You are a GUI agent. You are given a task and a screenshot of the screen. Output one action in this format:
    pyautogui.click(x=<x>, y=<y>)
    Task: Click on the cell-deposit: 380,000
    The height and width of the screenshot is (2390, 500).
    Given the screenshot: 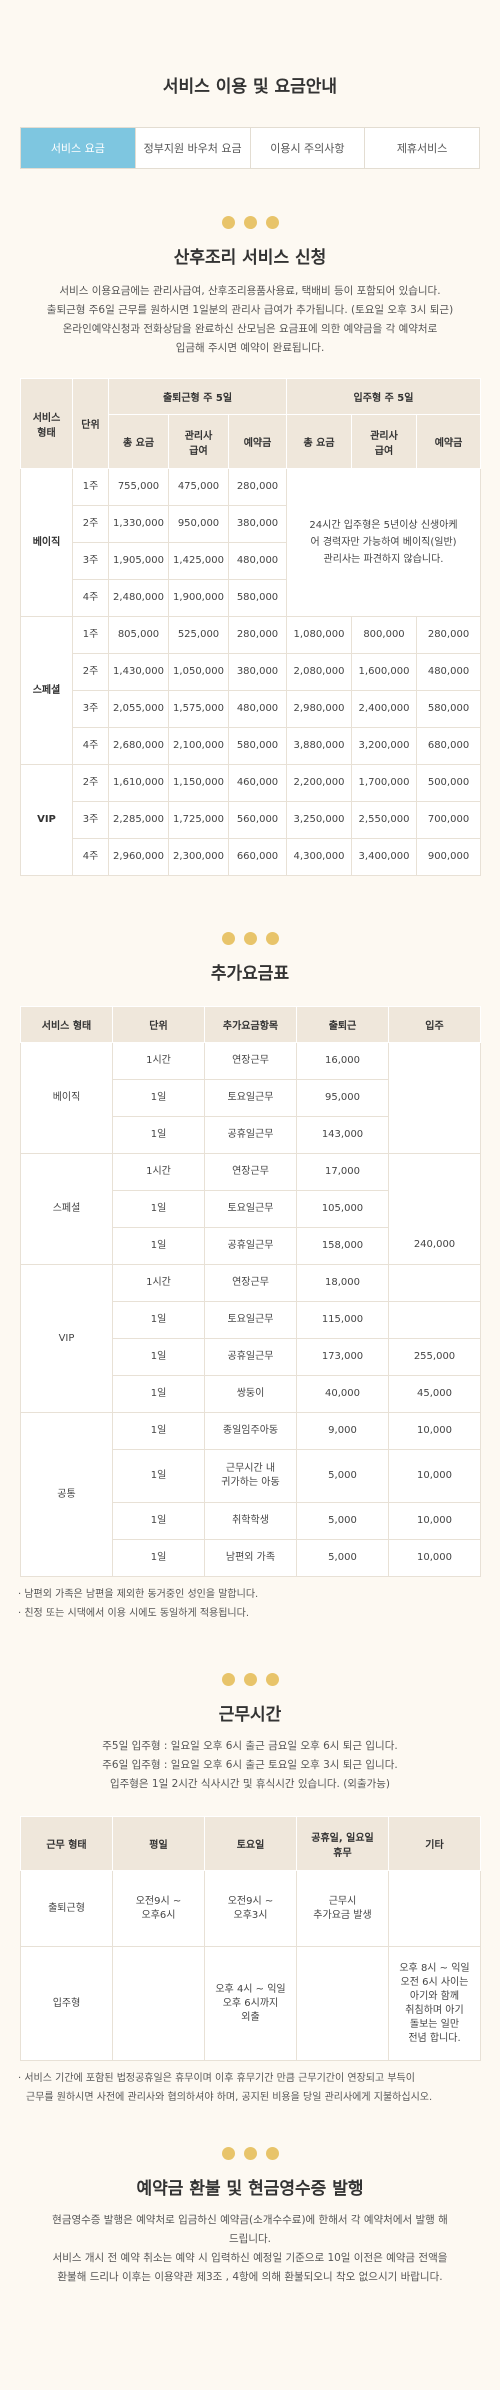 What is the action you would take?
    pyautogui.click(x=257, y=672)
    